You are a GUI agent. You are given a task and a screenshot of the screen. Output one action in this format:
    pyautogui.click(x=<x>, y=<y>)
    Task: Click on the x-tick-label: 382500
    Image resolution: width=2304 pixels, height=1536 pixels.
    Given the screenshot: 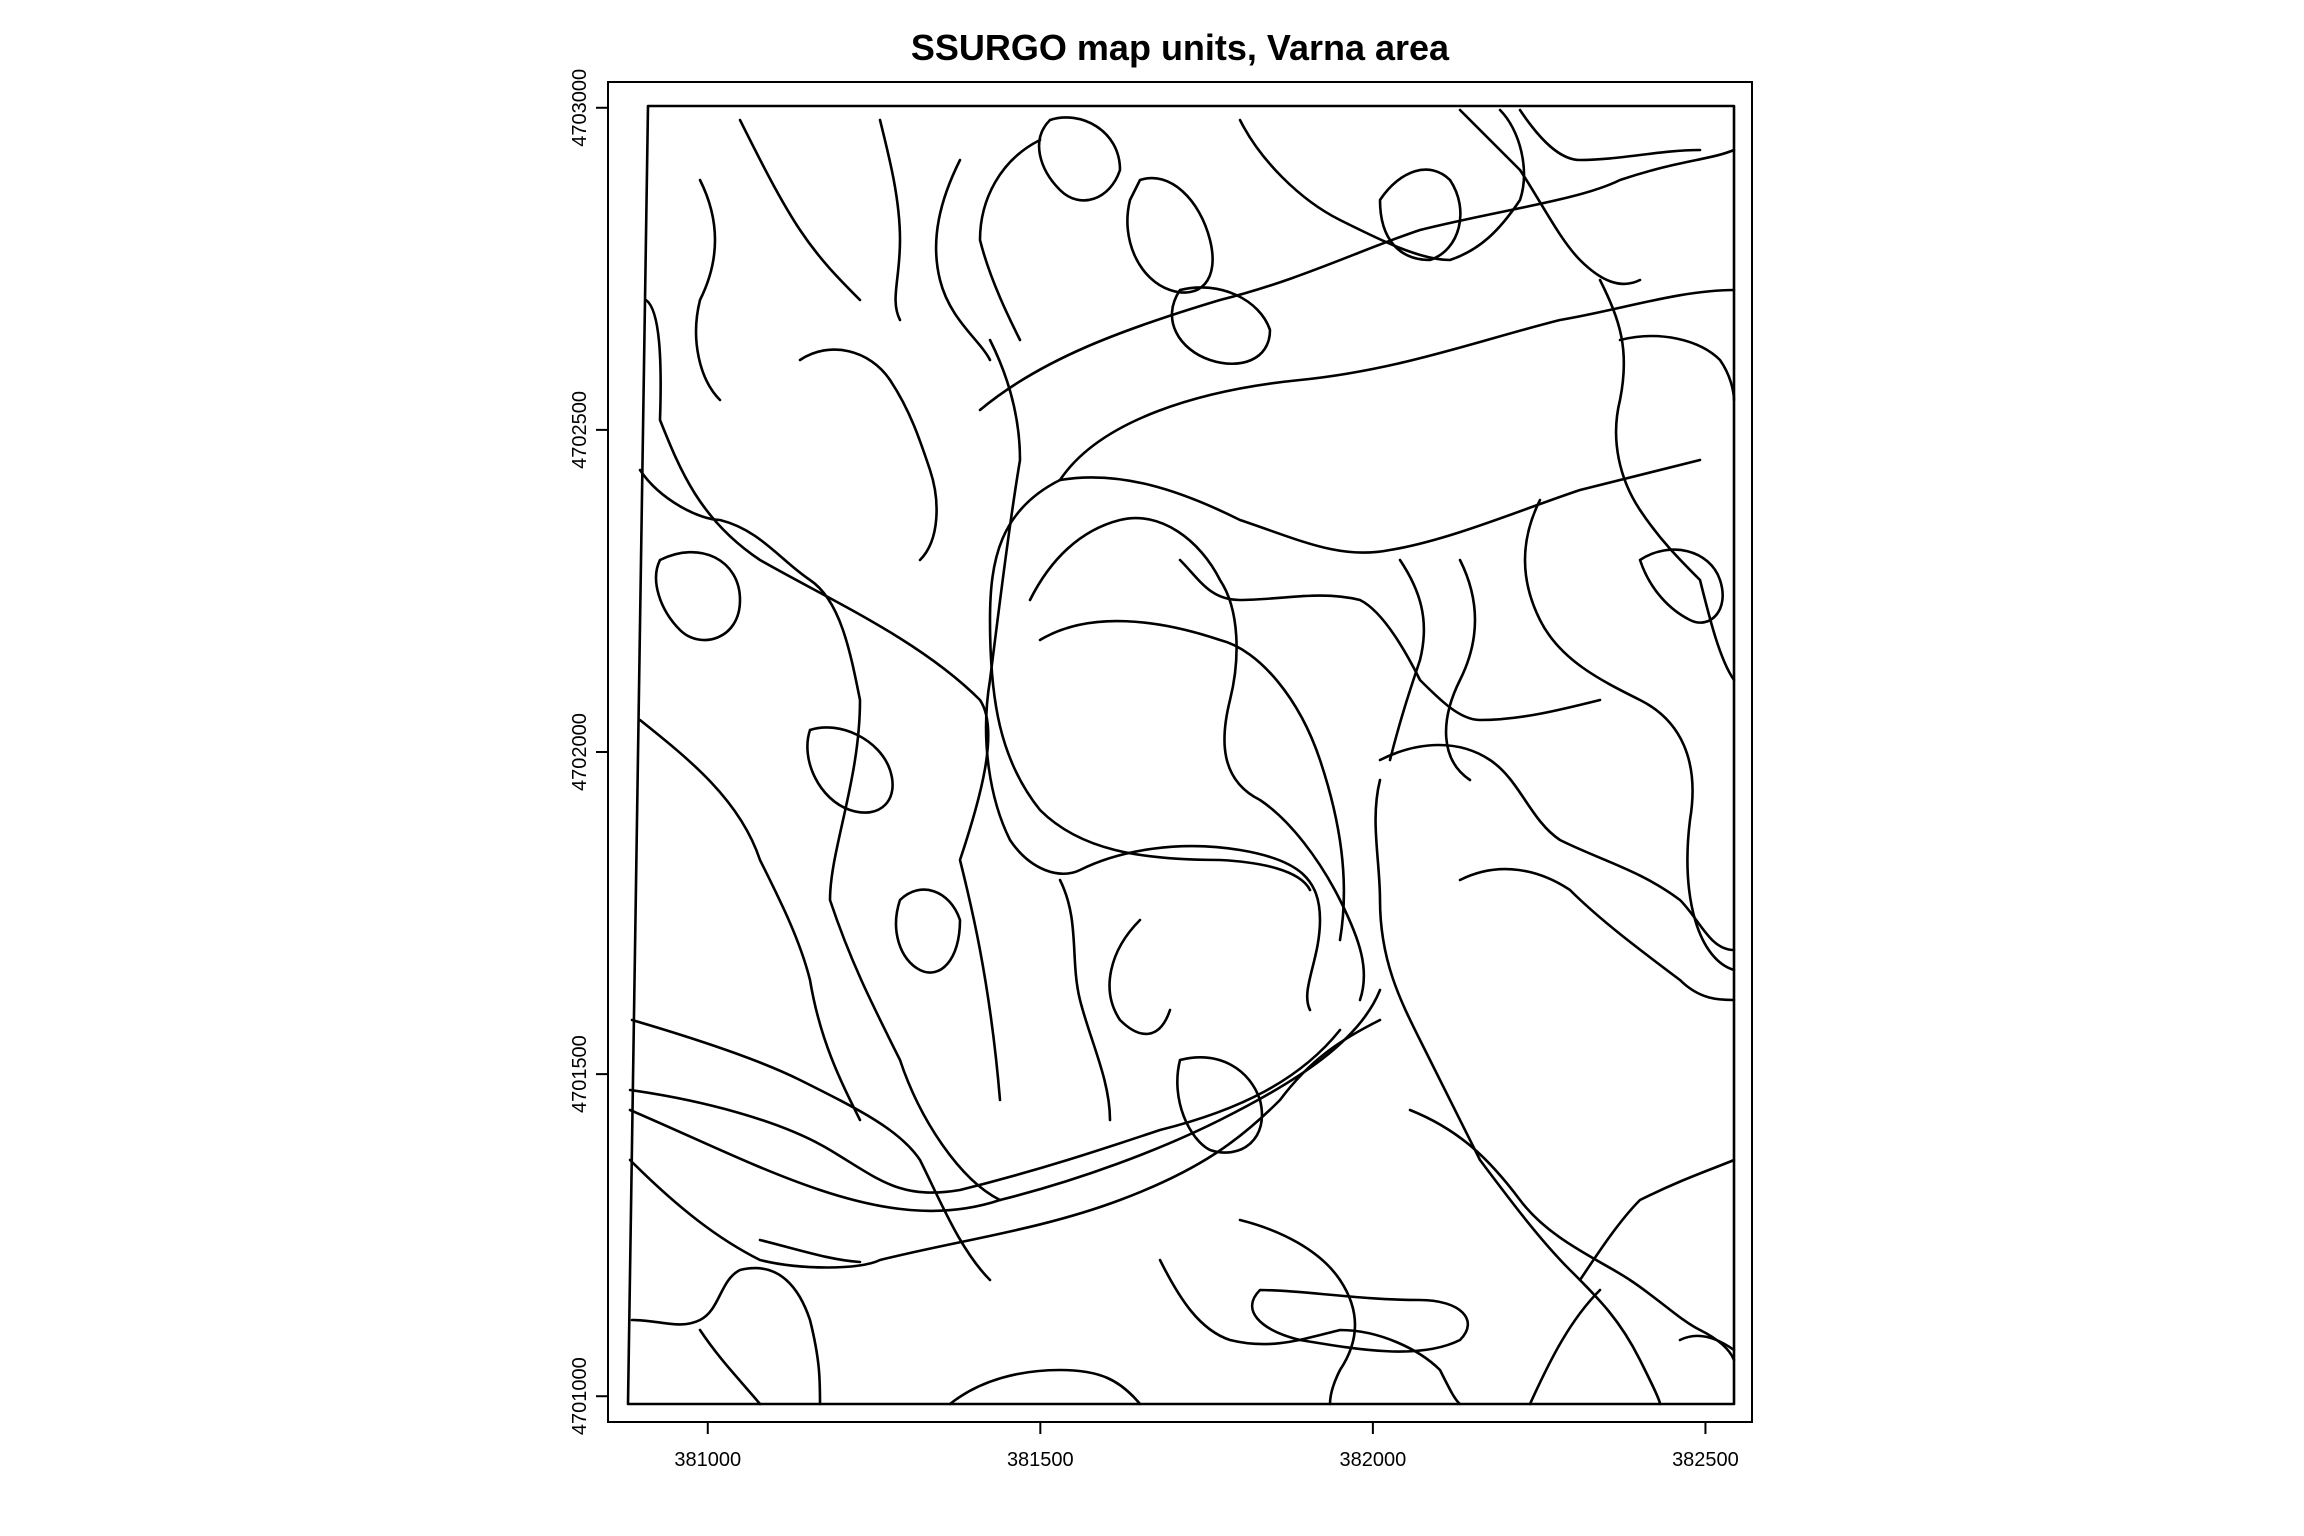 What is the action you would take?
    pyautogui.click(x=1705, y=1460)
    